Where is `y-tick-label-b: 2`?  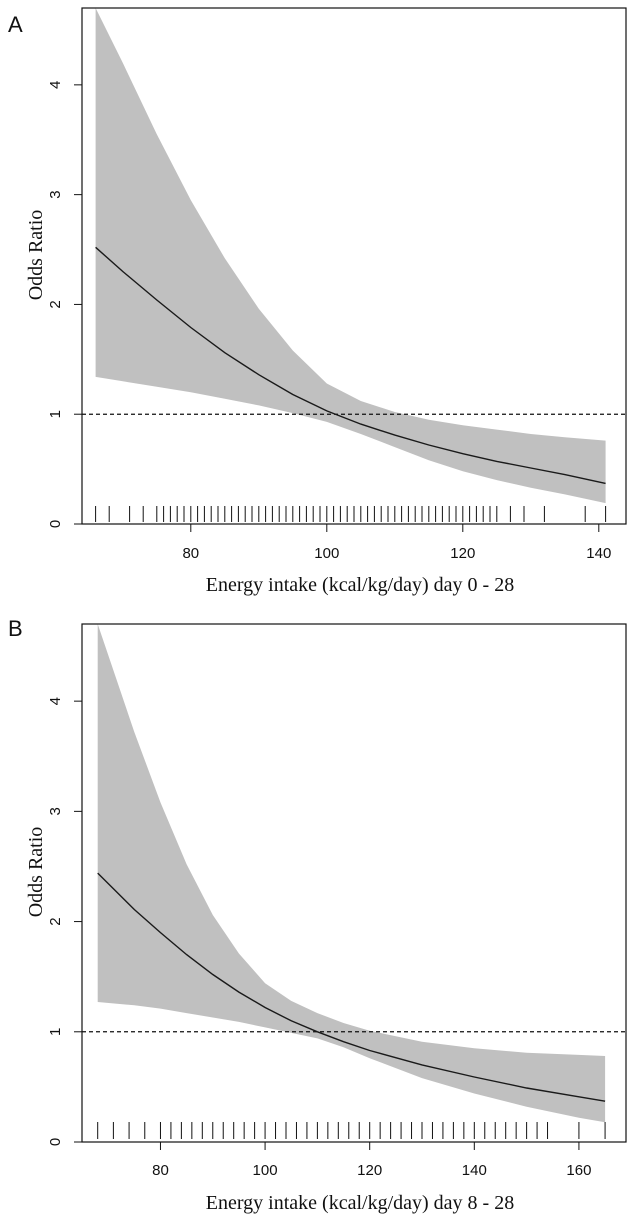
y-tick-label-b: 2 is located at coordinates (55, 921).